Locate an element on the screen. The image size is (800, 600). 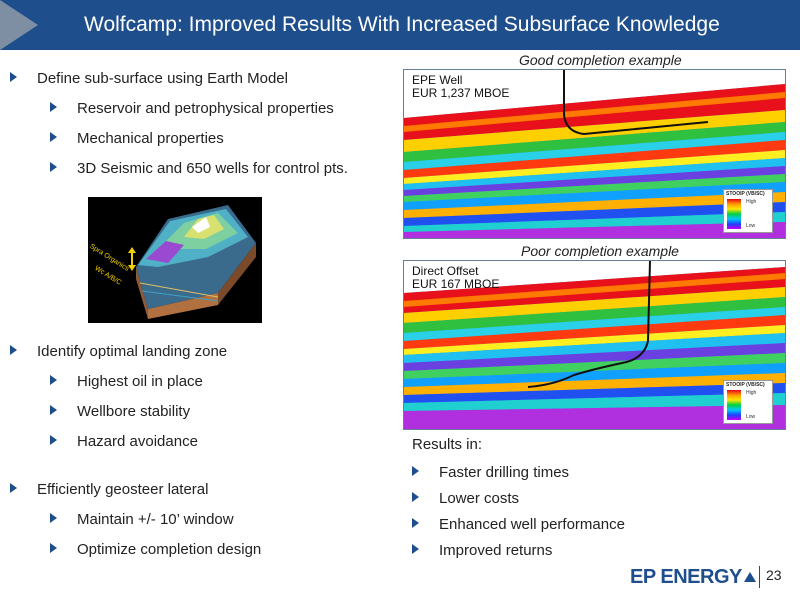
good-panel-label: EPE Well EUR 1,237 MBOE is located at coordinates (460, 87).